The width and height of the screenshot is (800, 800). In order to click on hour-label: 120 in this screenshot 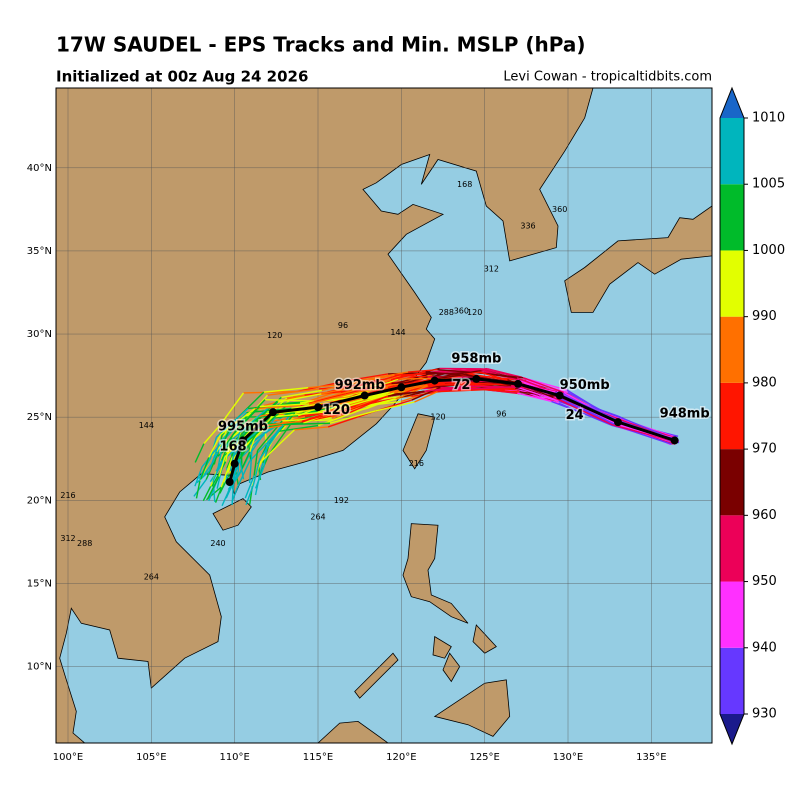, I will do `click(437, 417)`.